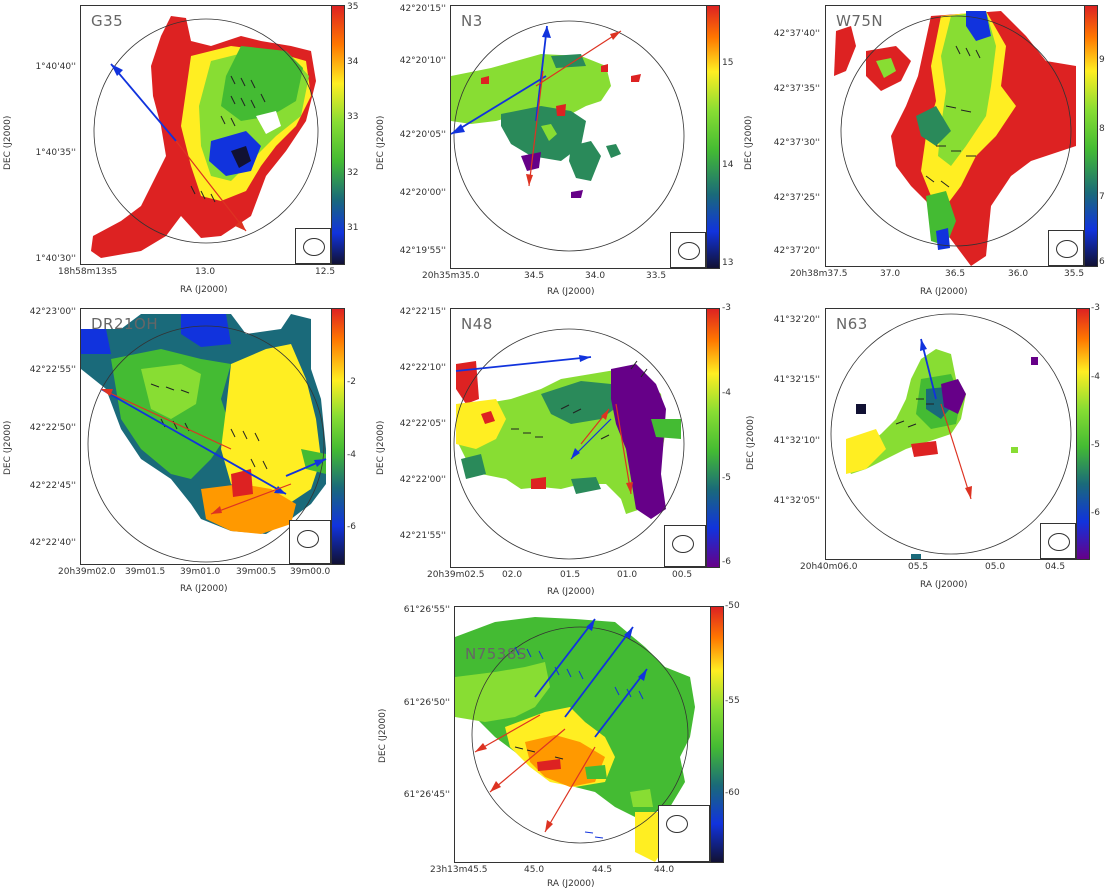 Image resolution: width=1110 pixels, height=891 pixels. What do you see at coordinates (534, 870) in the screenshot?
I see `x-tick: 45.0` at bounding box center [534, 870].